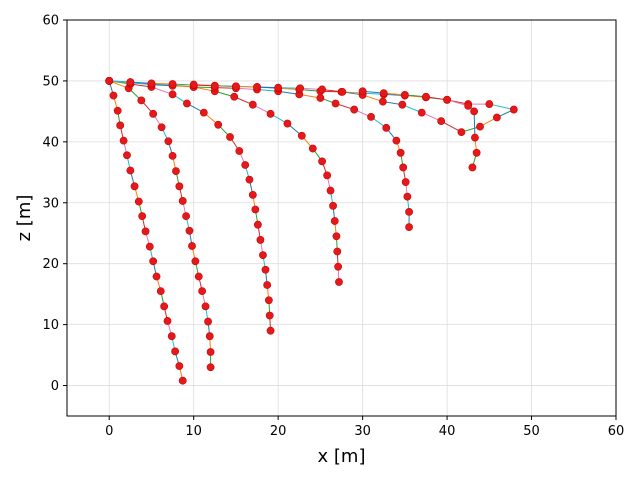 The image size is (640, 480). I want to click on y-tick-label: 50, so click(50, 81).